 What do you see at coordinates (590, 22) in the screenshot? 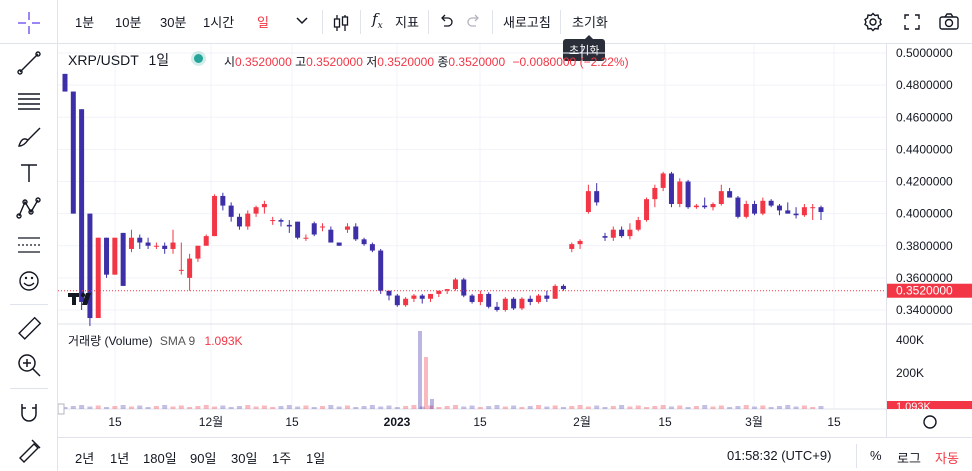
I see `reset-button: 초기화` at bounding box center [590, 22].